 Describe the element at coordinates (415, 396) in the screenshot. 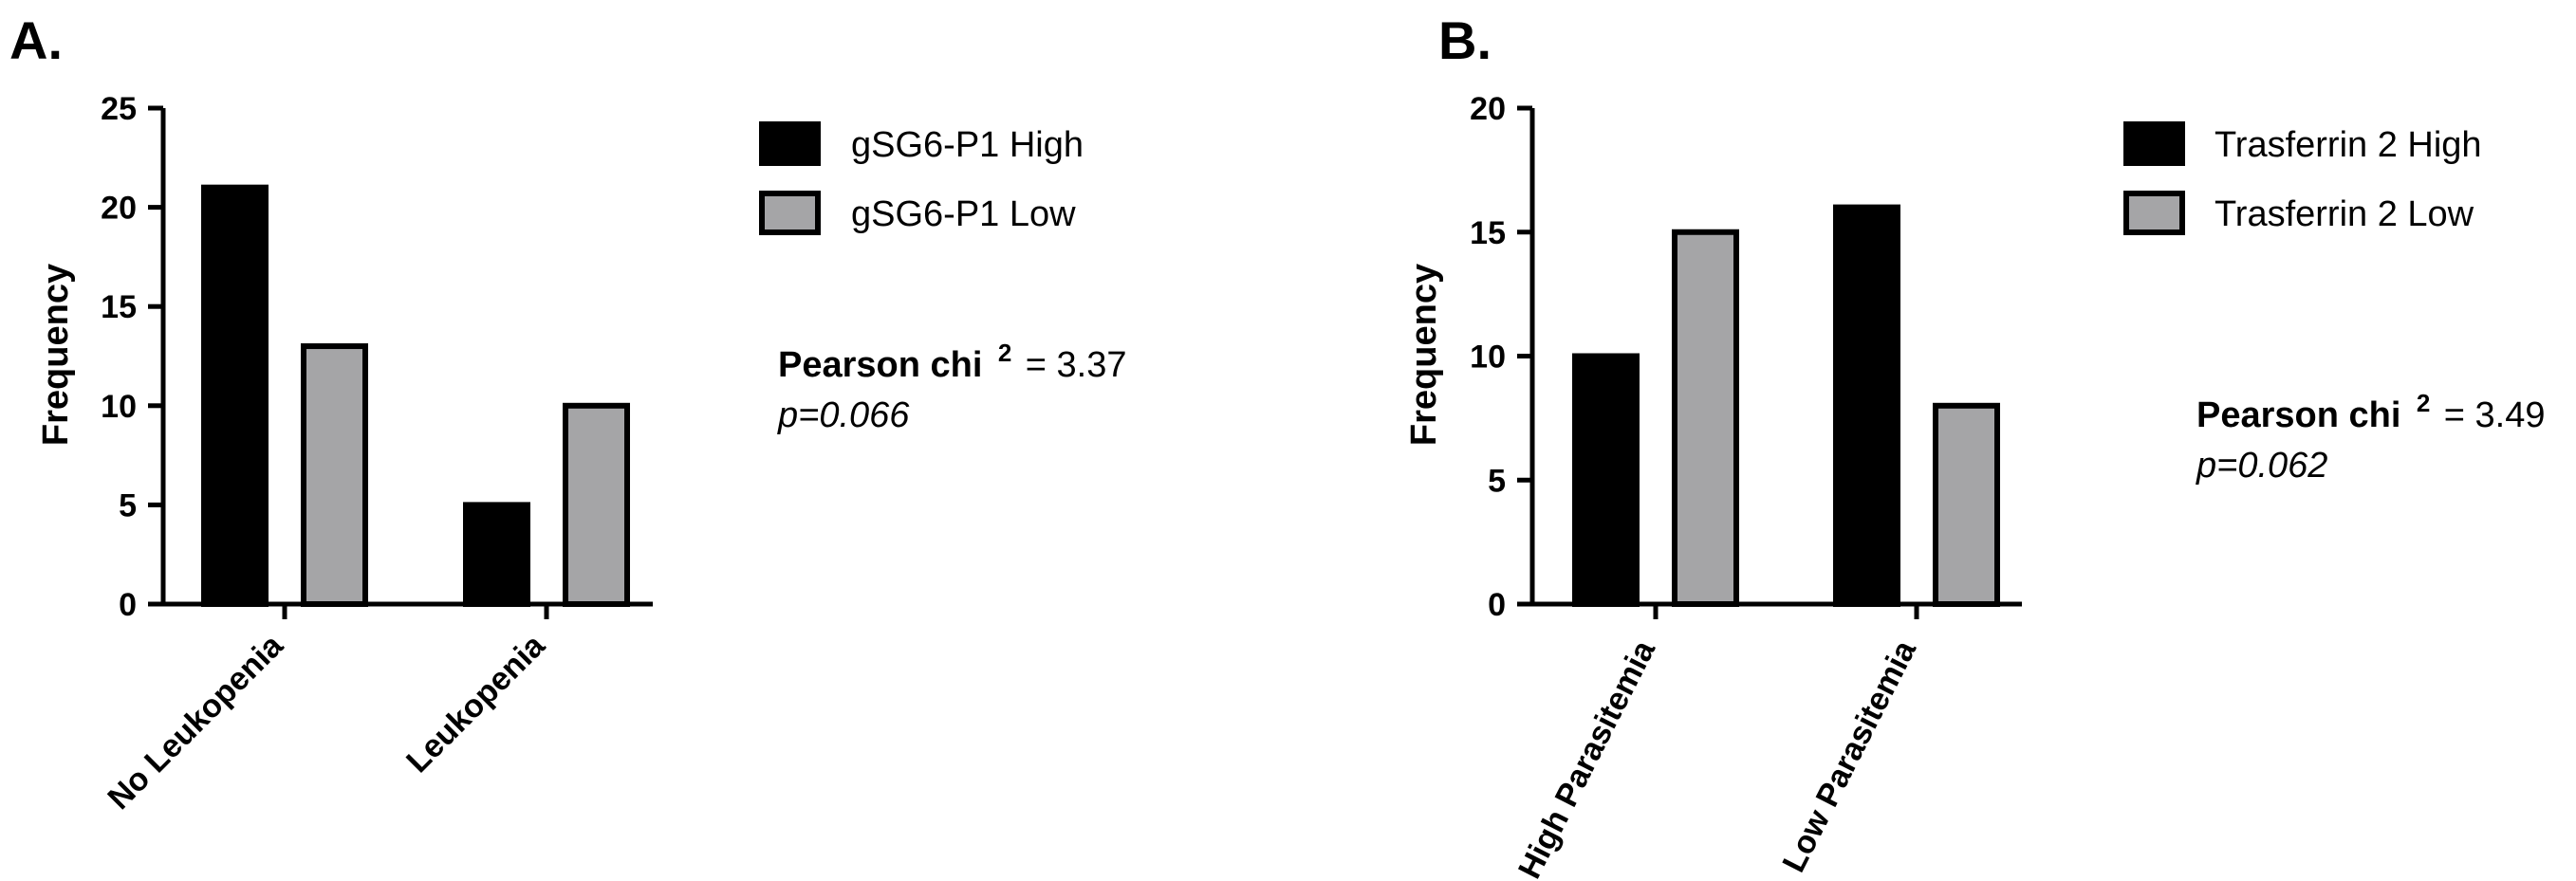

I see `panel-a-bars` at that location.